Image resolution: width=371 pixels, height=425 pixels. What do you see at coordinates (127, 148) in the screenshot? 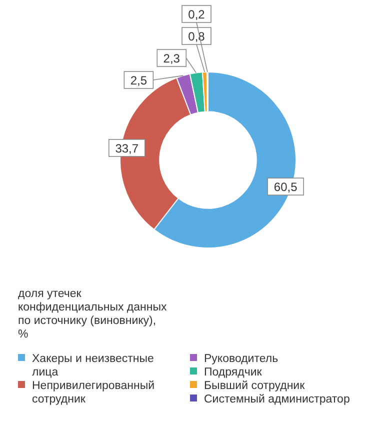
I see `data-label: 33,7` at bounding box center [127, 148].